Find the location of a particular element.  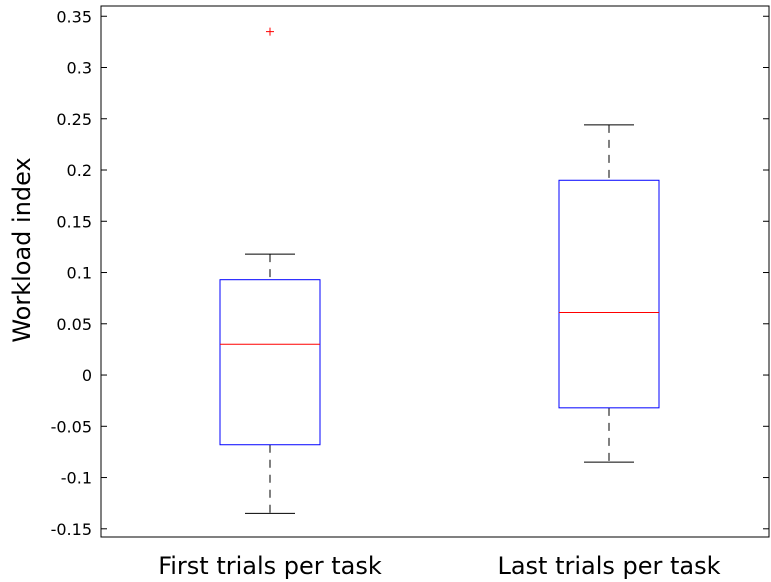

y-tick-label: 0.1 is located at coordinates (79, 273).